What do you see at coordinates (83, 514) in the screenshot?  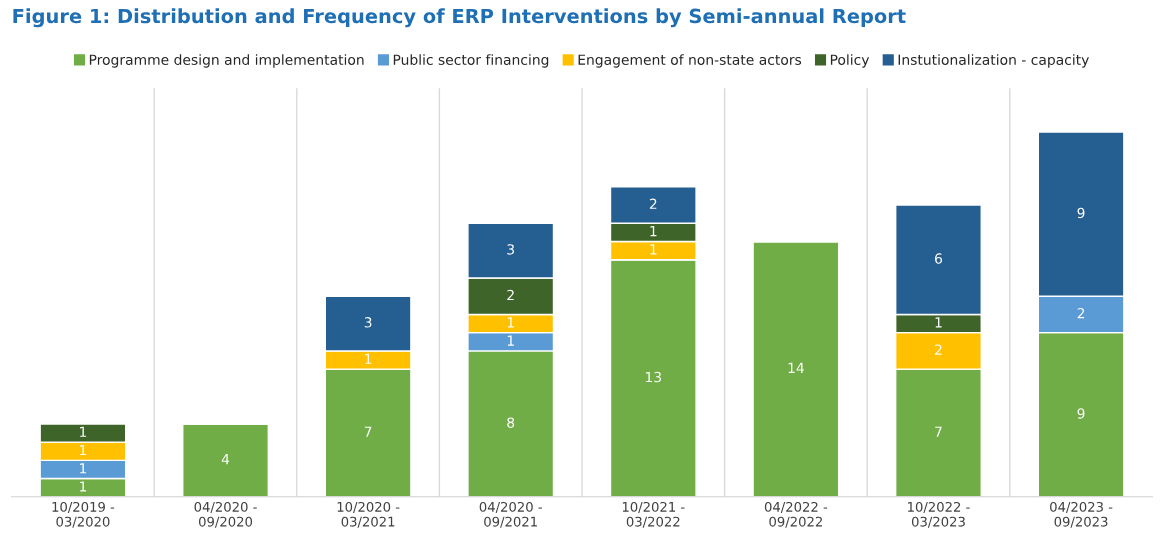 I see `x-tick-label: 10/2019 - 03/2020` at bounding box center [83, 514].